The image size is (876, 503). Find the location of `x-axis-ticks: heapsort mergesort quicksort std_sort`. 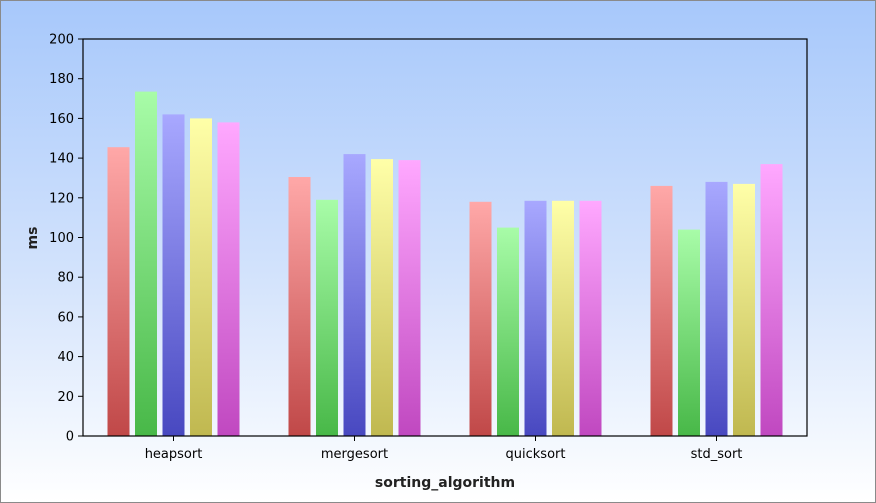

x-axis-ticks: heapsort mergesort quicksort std_sort is located at coordinates (444, 449).